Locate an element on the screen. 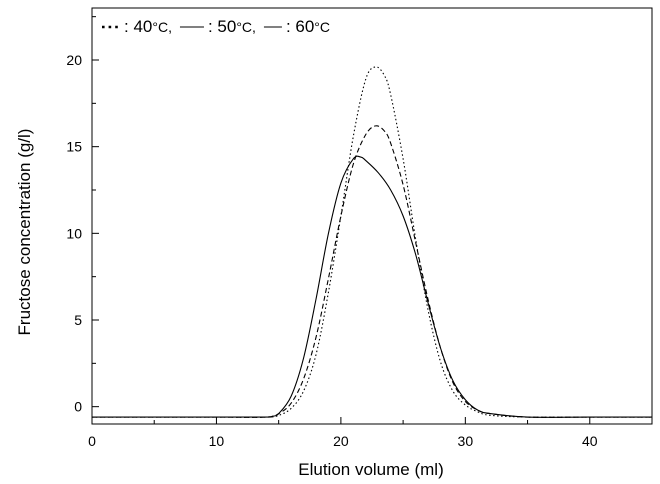 The width and height of the screenshot is (660, 484). y-tick-label-0: 0 is located at coordinates (78, 407).